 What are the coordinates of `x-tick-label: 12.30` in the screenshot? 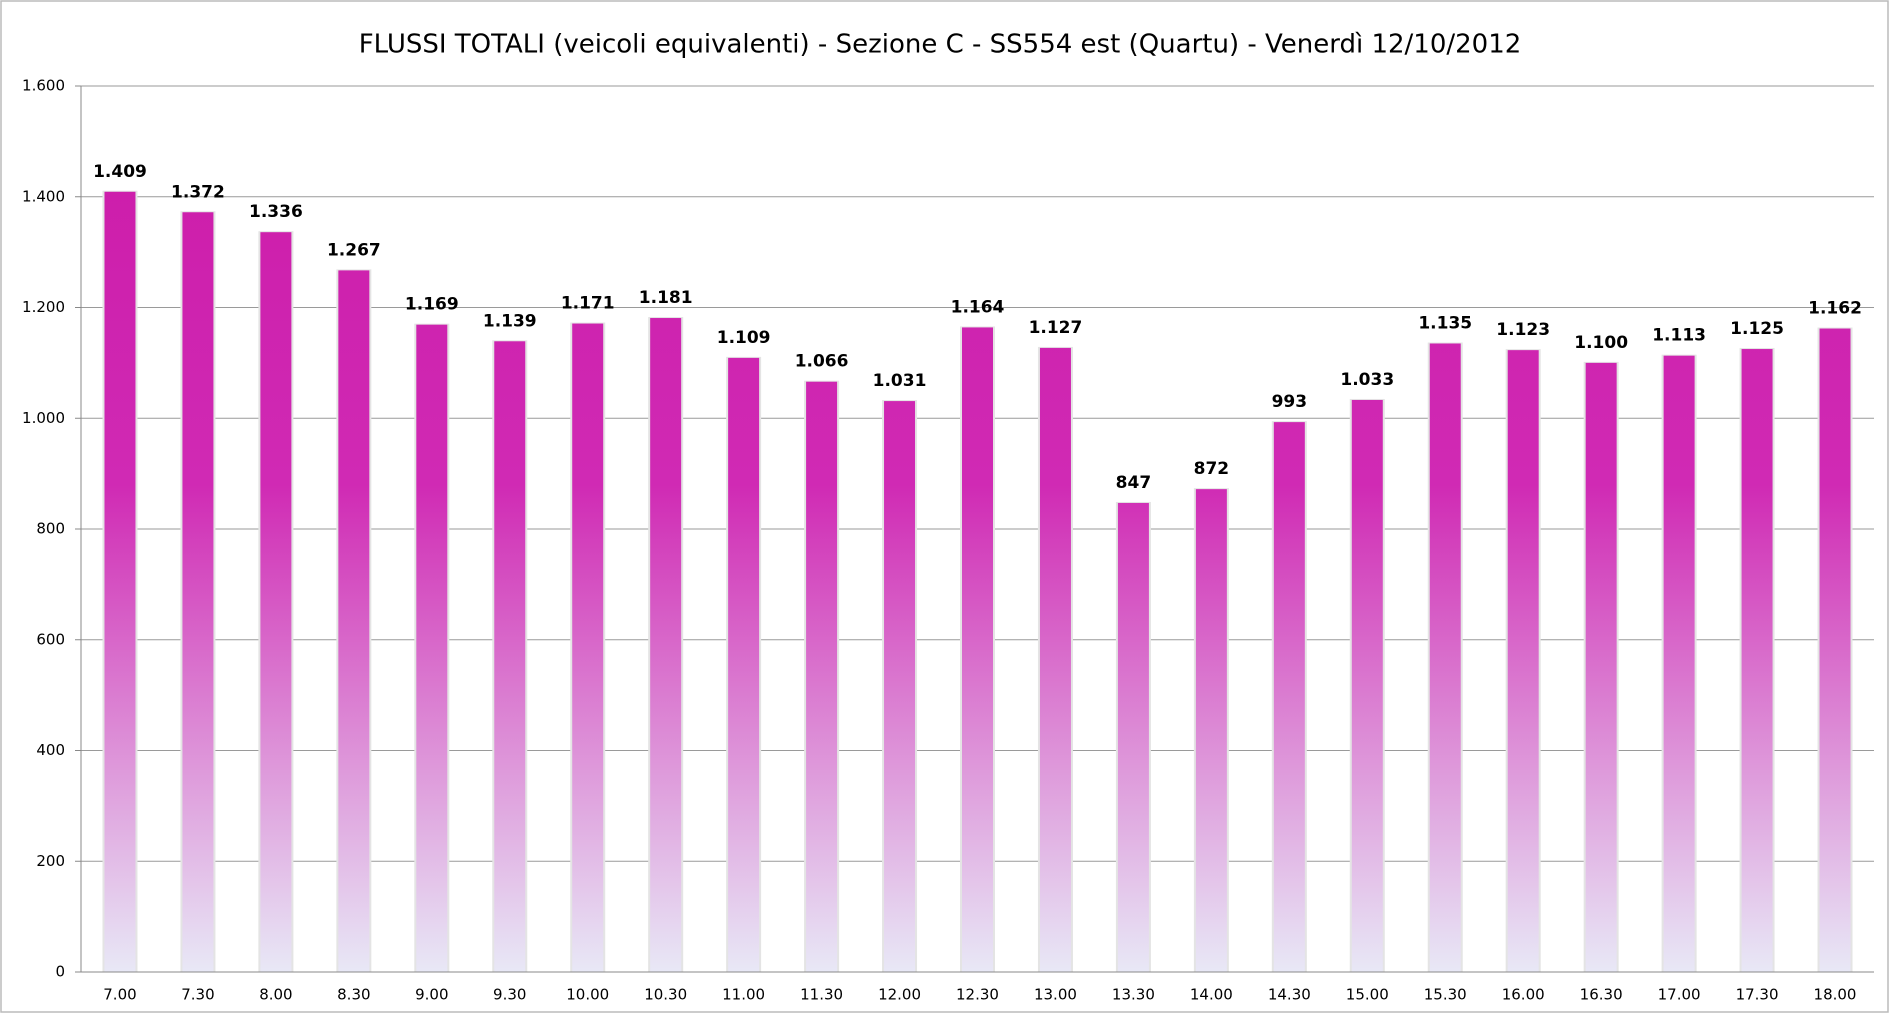 It's located at (977, 995).